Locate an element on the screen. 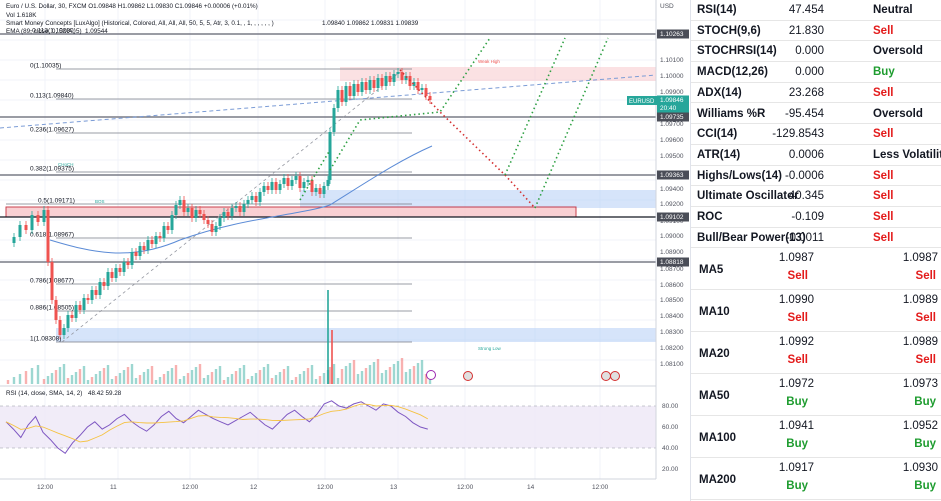 The image size is (941, 501). strong-low-label: Strong Low is located at coordinates (490, 348).